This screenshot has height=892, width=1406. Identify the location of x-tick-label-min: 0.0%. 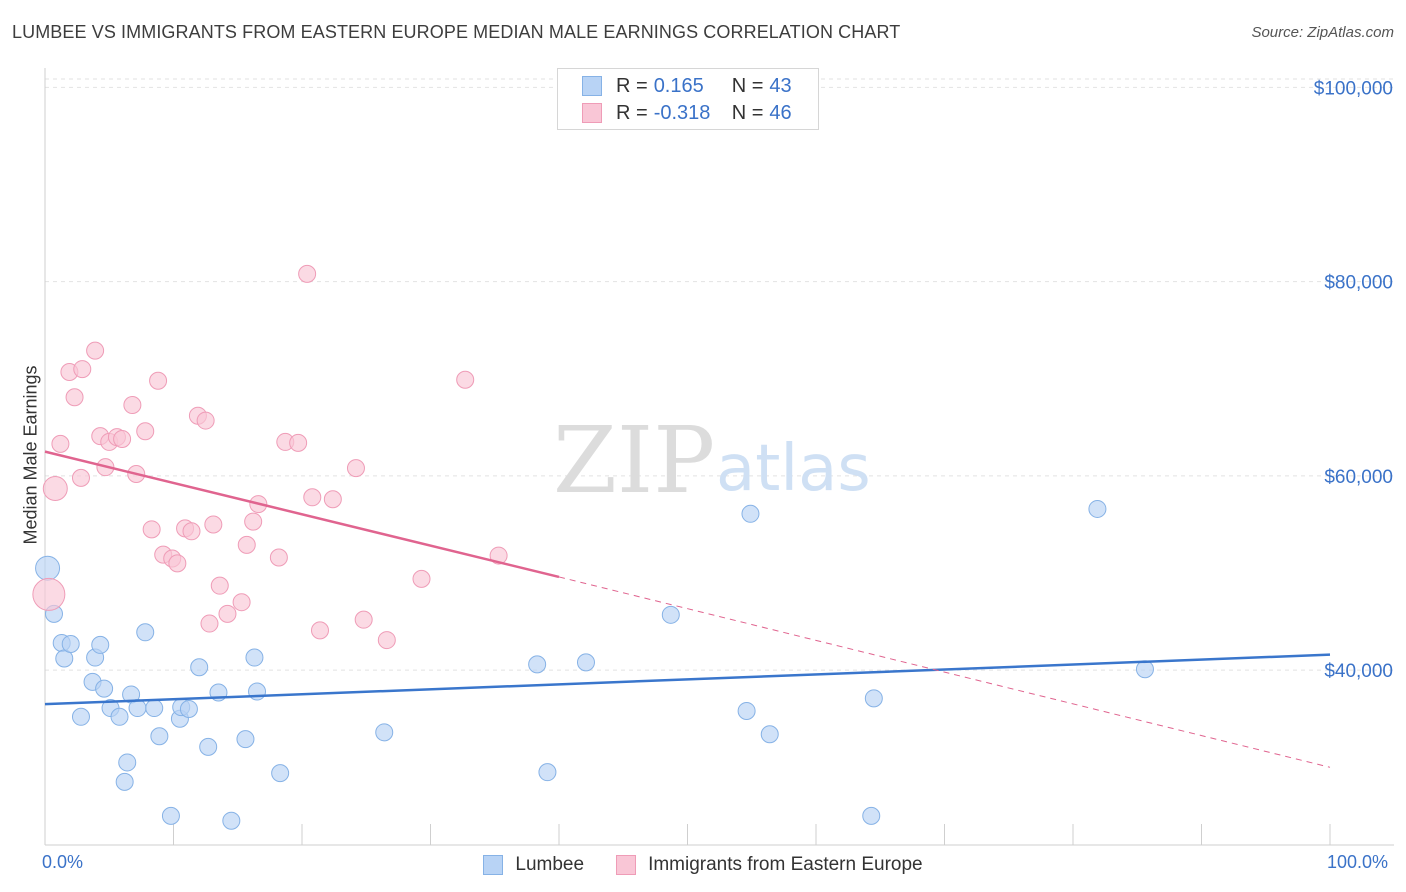
(63, 862).